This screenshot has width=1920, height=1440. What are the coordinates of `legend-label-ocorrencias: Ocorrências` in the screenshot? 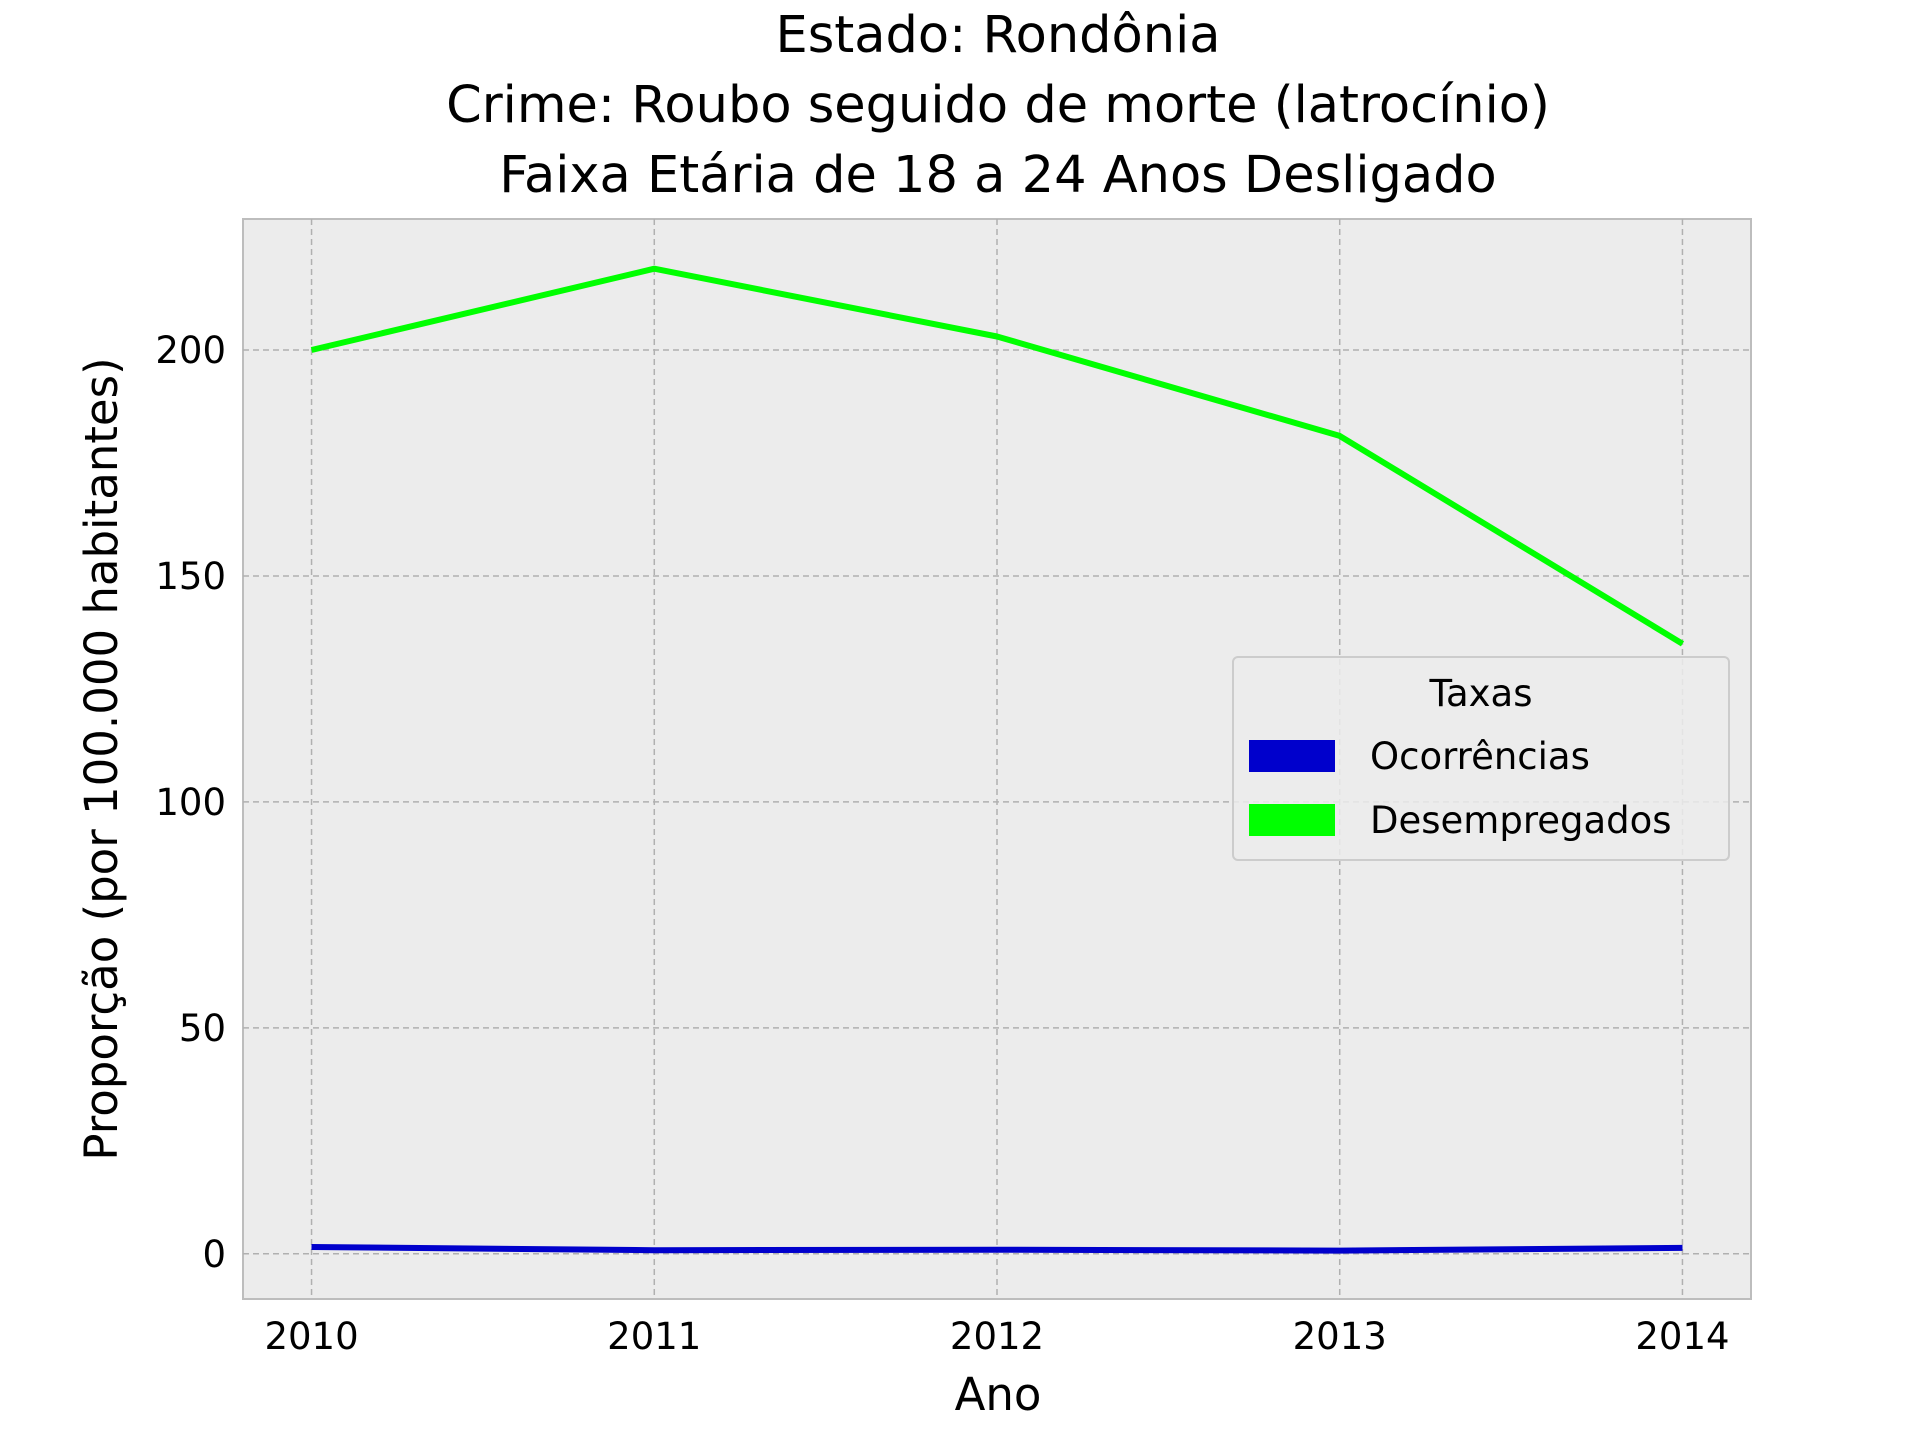 It's located at (1480, 756).